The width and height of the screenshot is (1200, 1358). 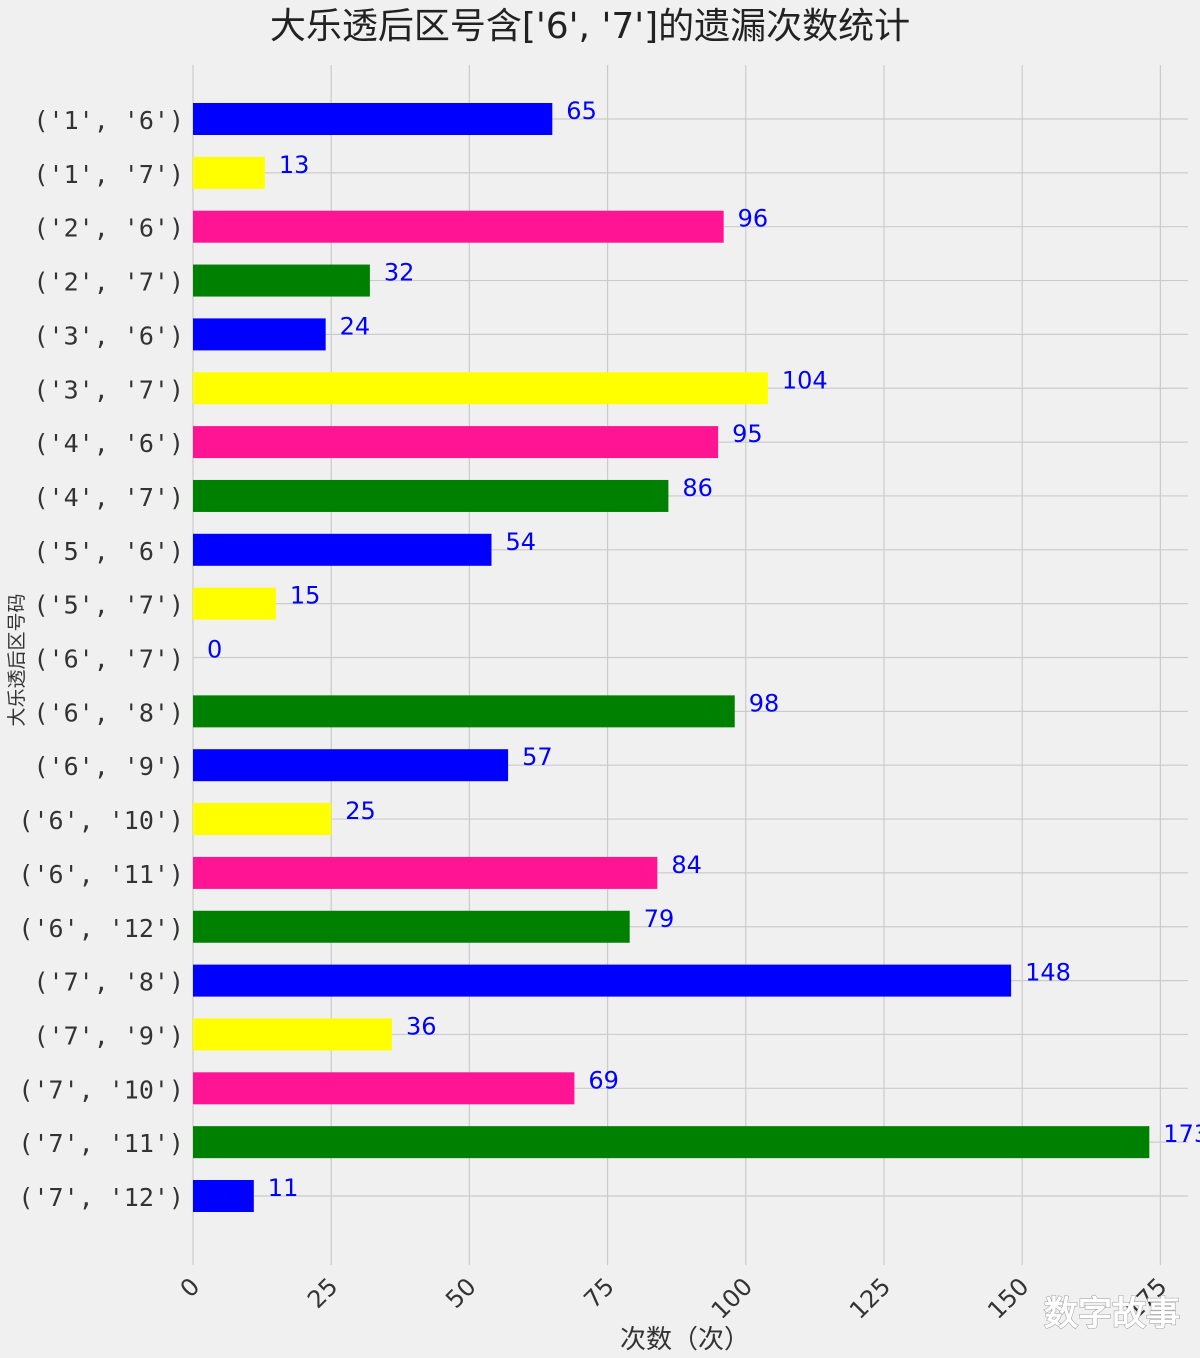 I want to click on y-tick-label: ('6', '11'), so click(x=101, y=874).